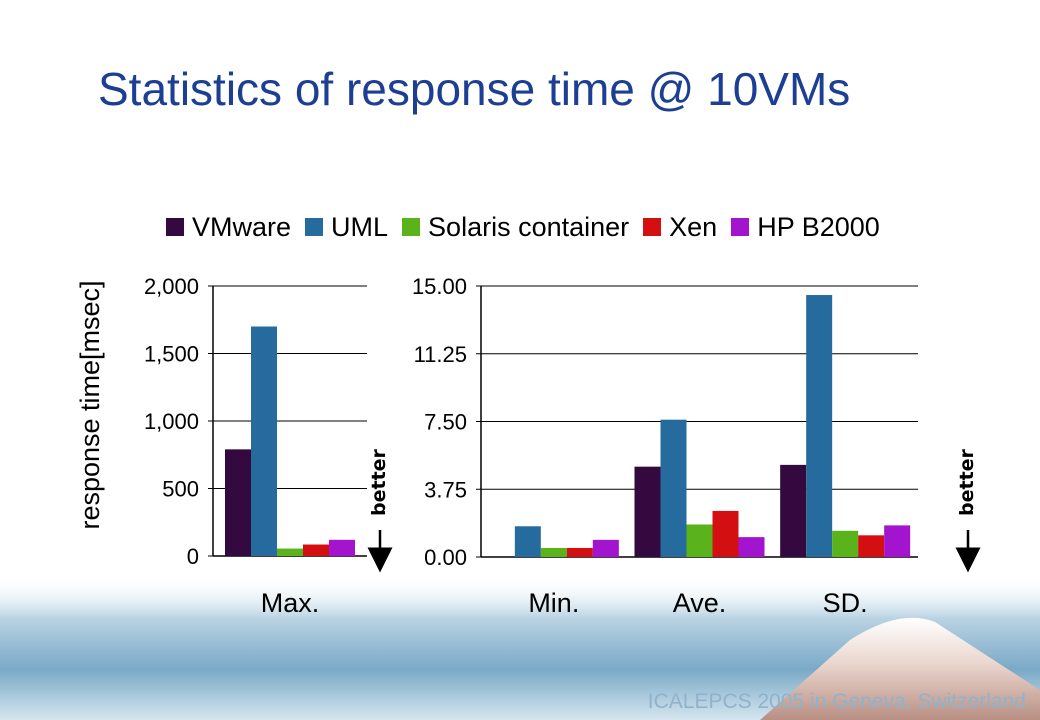  What do you see at coordinates (439, 286) in the screenshot?
I see `y-tick-label: 15.00` at bounding box center [439, 286].